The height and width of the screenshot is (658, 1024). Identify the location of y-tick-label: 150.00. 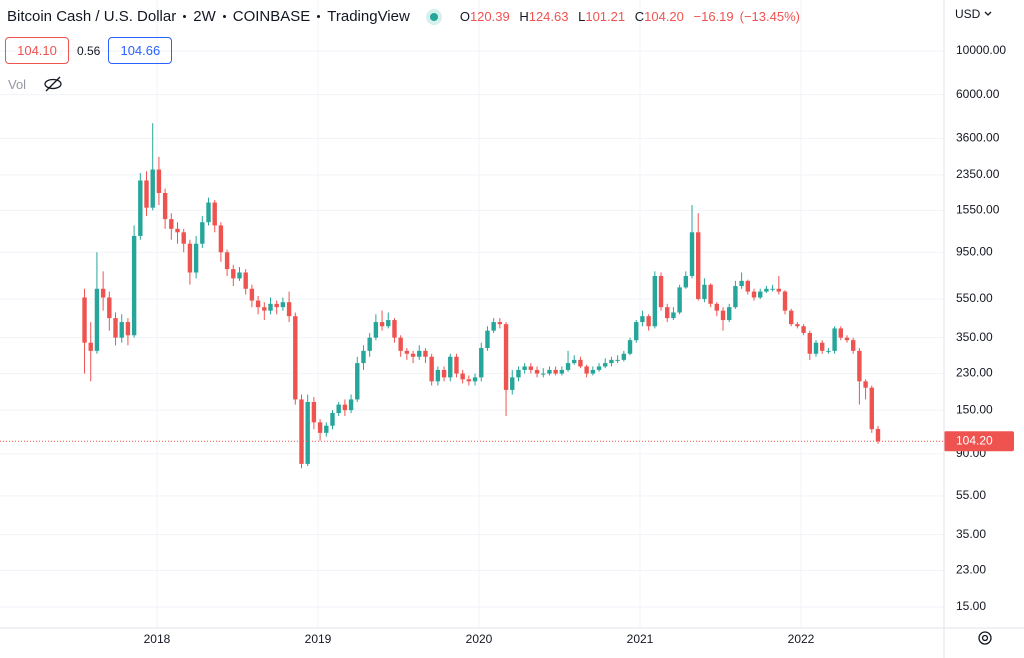
(974, 409).